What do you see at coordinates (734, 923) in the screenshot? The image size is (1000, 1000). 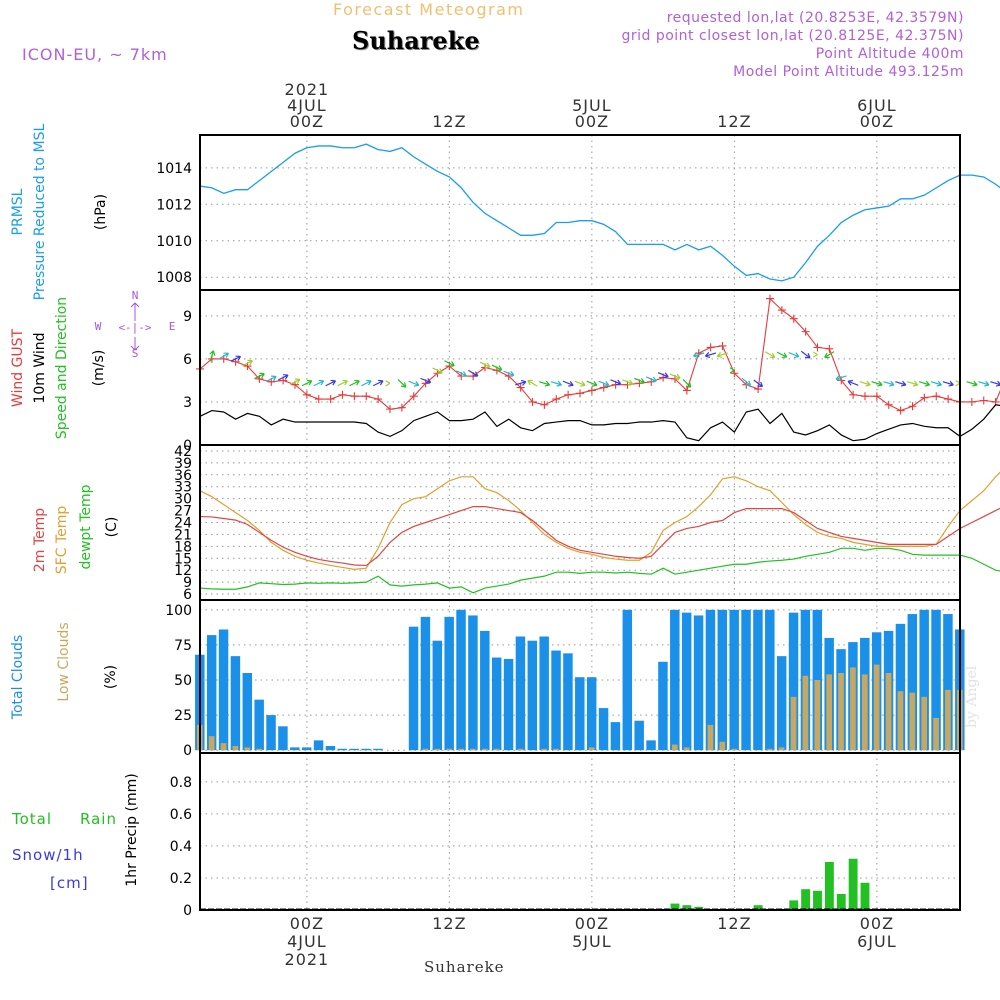 I see `bottom-time-label: 12Z` at bounding box center [734, 923].